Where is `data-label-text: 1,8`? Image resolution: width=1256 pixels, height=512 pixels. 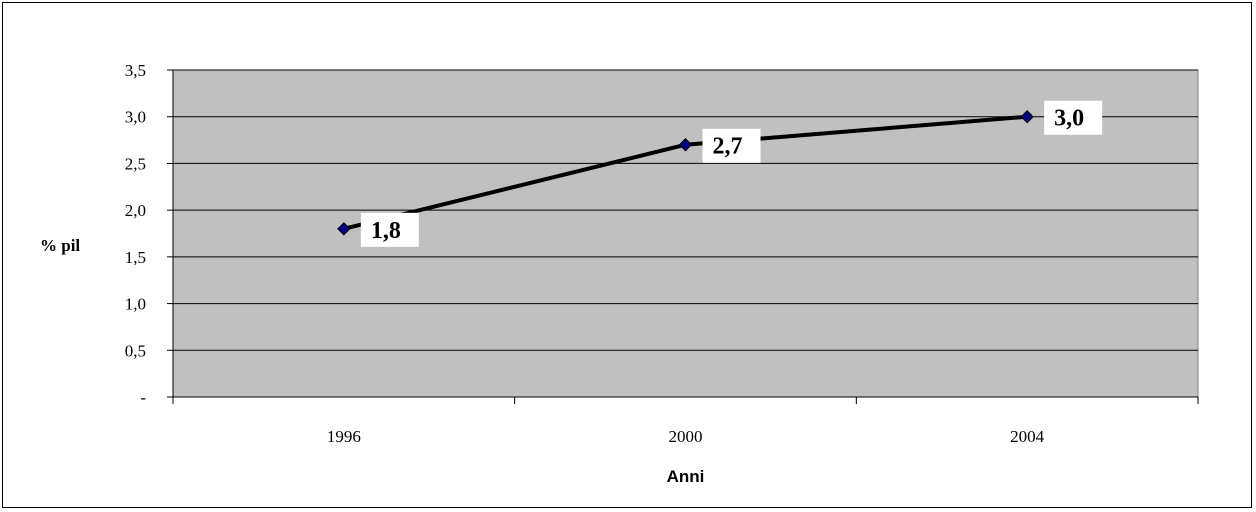
data-label-text: 1,8 is located at coordinates (386, 231).